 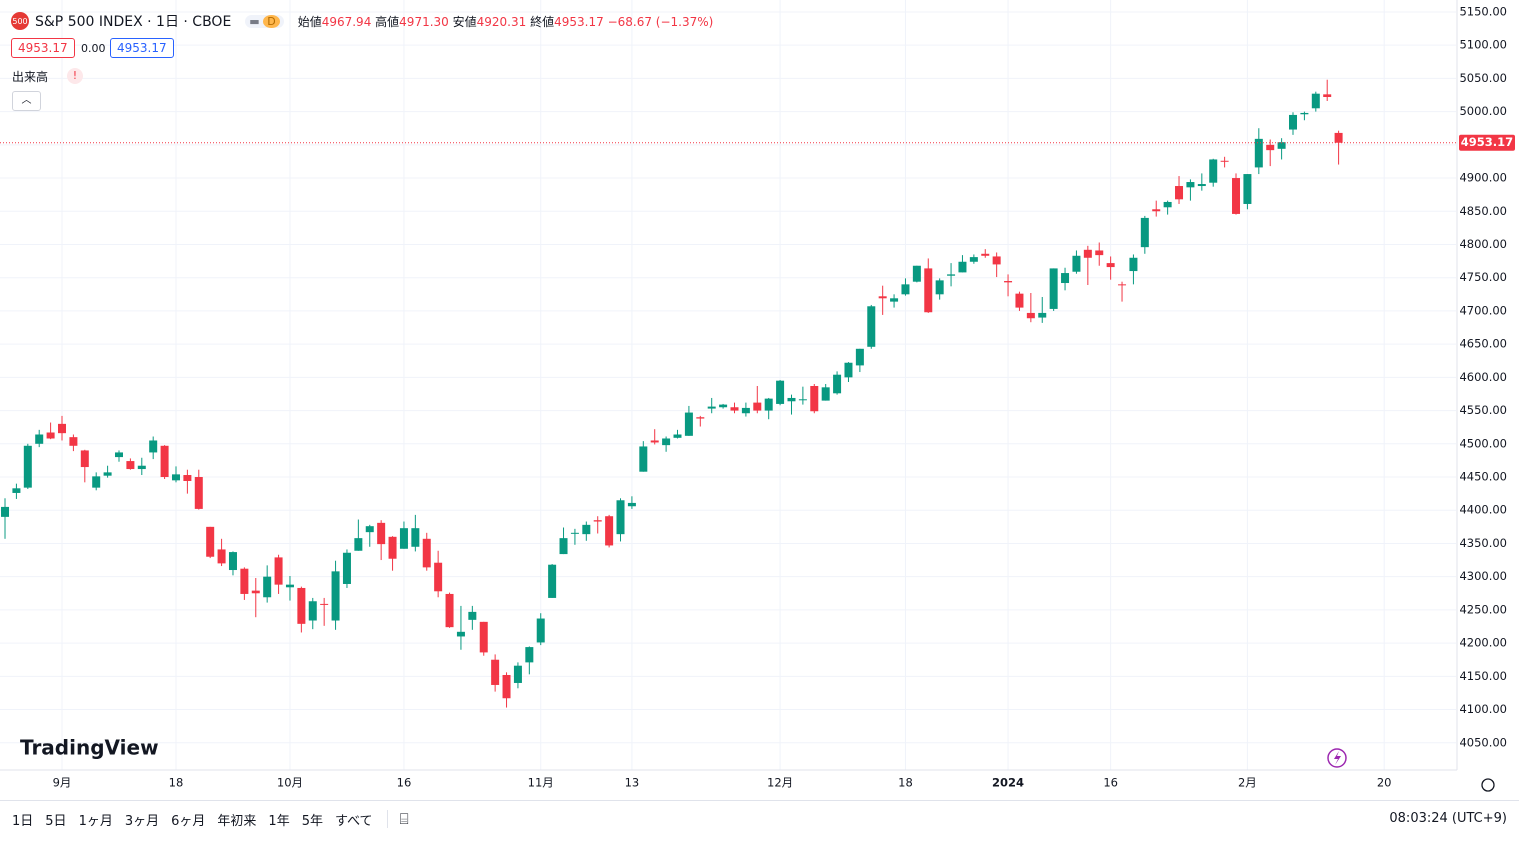 What do you see at coordinates (1483, 643) in the screenshot?
I see `y-tick-label: 4200.00` at bounding box center [1483, 643].